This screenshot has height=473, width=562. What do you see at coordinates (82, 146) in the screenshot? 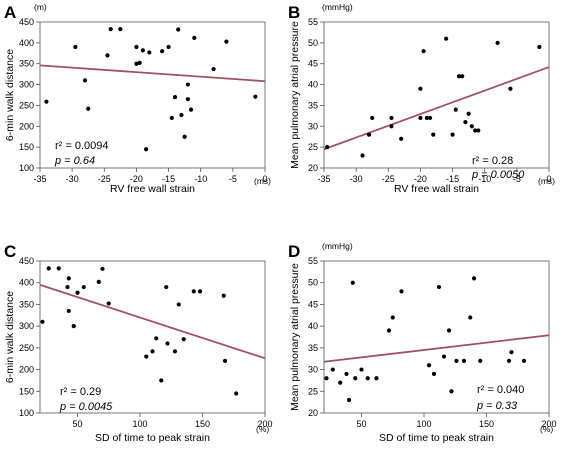
I see `r-squared-label: r² = 0.0094` at bounding box center [82, 146].